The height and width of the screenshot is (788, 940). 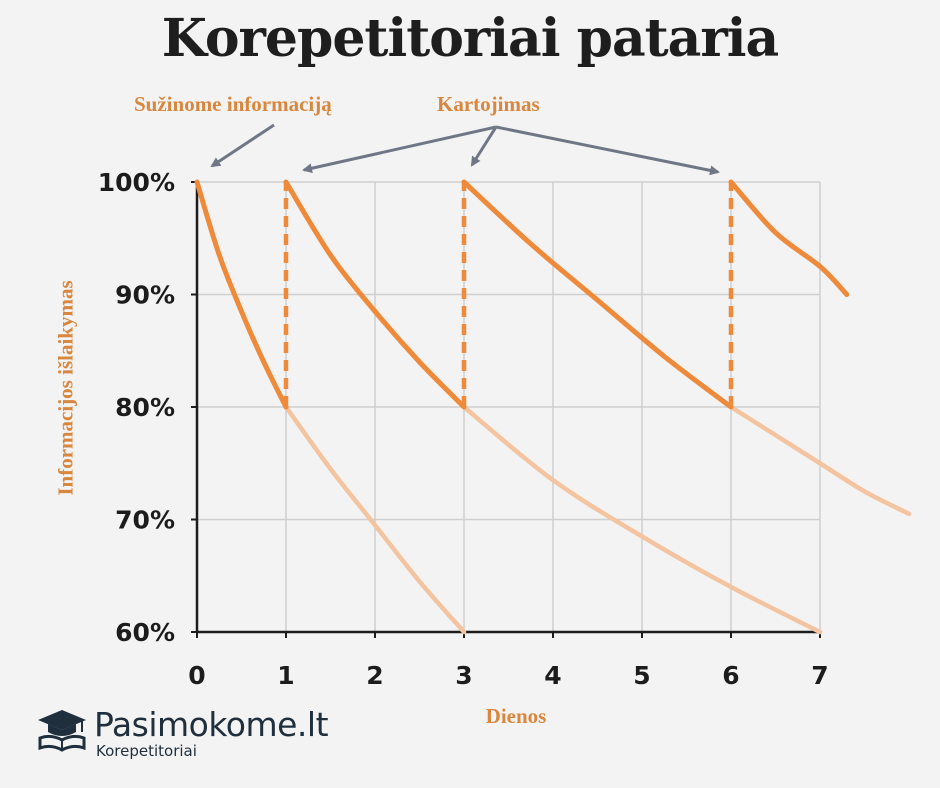 What do you see at coordinates (242, 145) in the screenshot?
I see `arrow-learn` at bounding box center [242, 145].